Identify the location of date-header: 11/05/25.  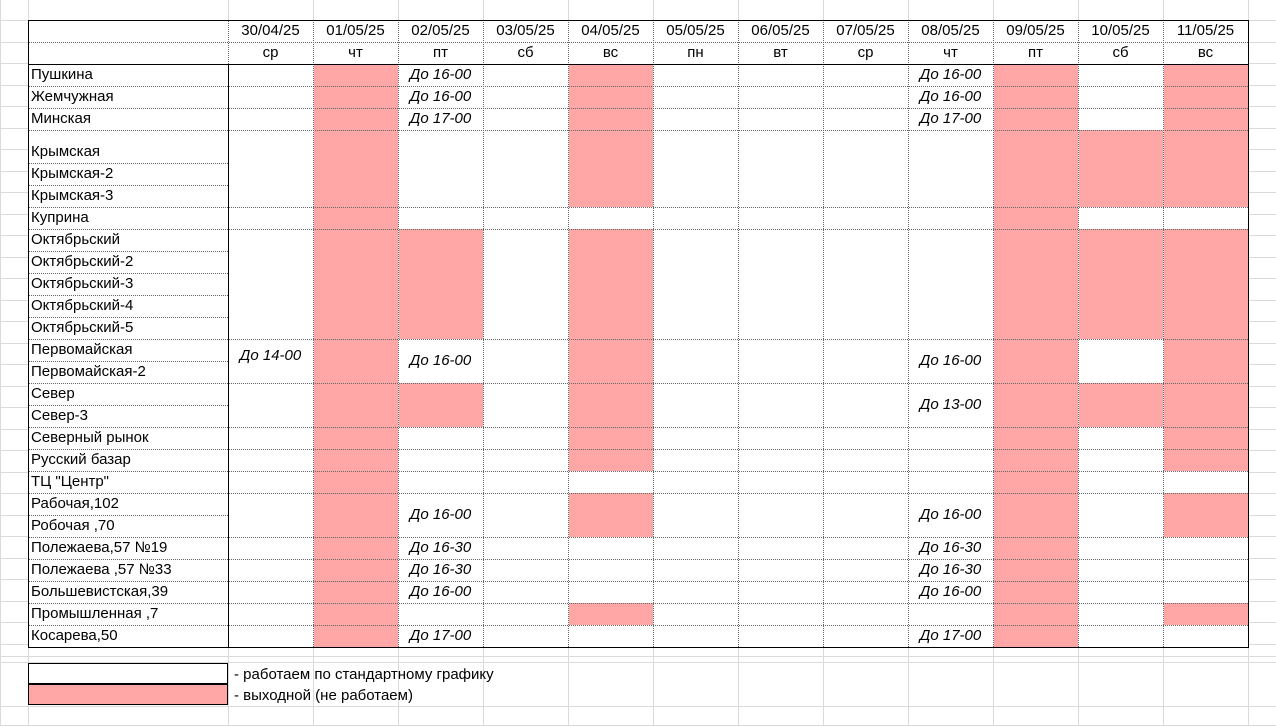
(1205, 30).